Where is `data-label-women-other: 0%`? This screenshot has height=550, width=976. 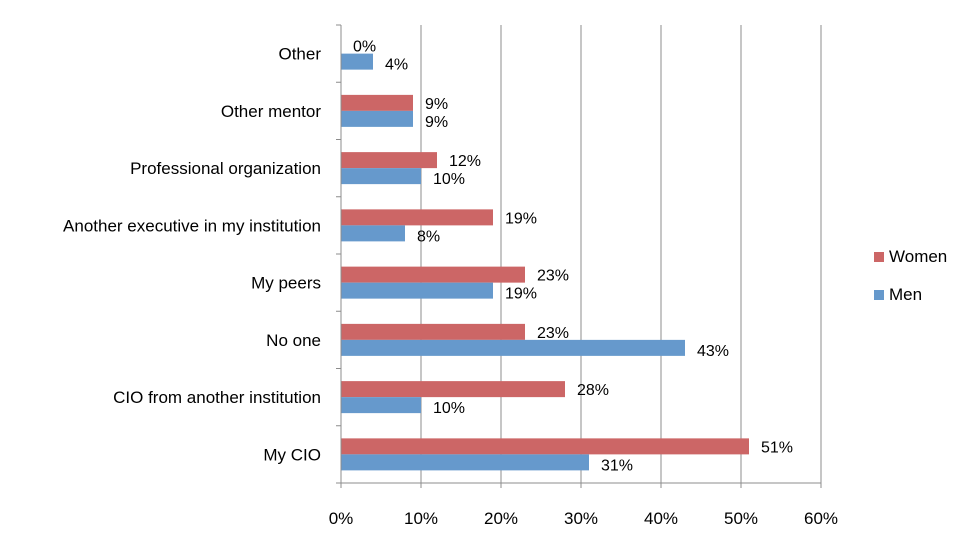 data-label-women-other: 0% is located at coordinates (364, 47).